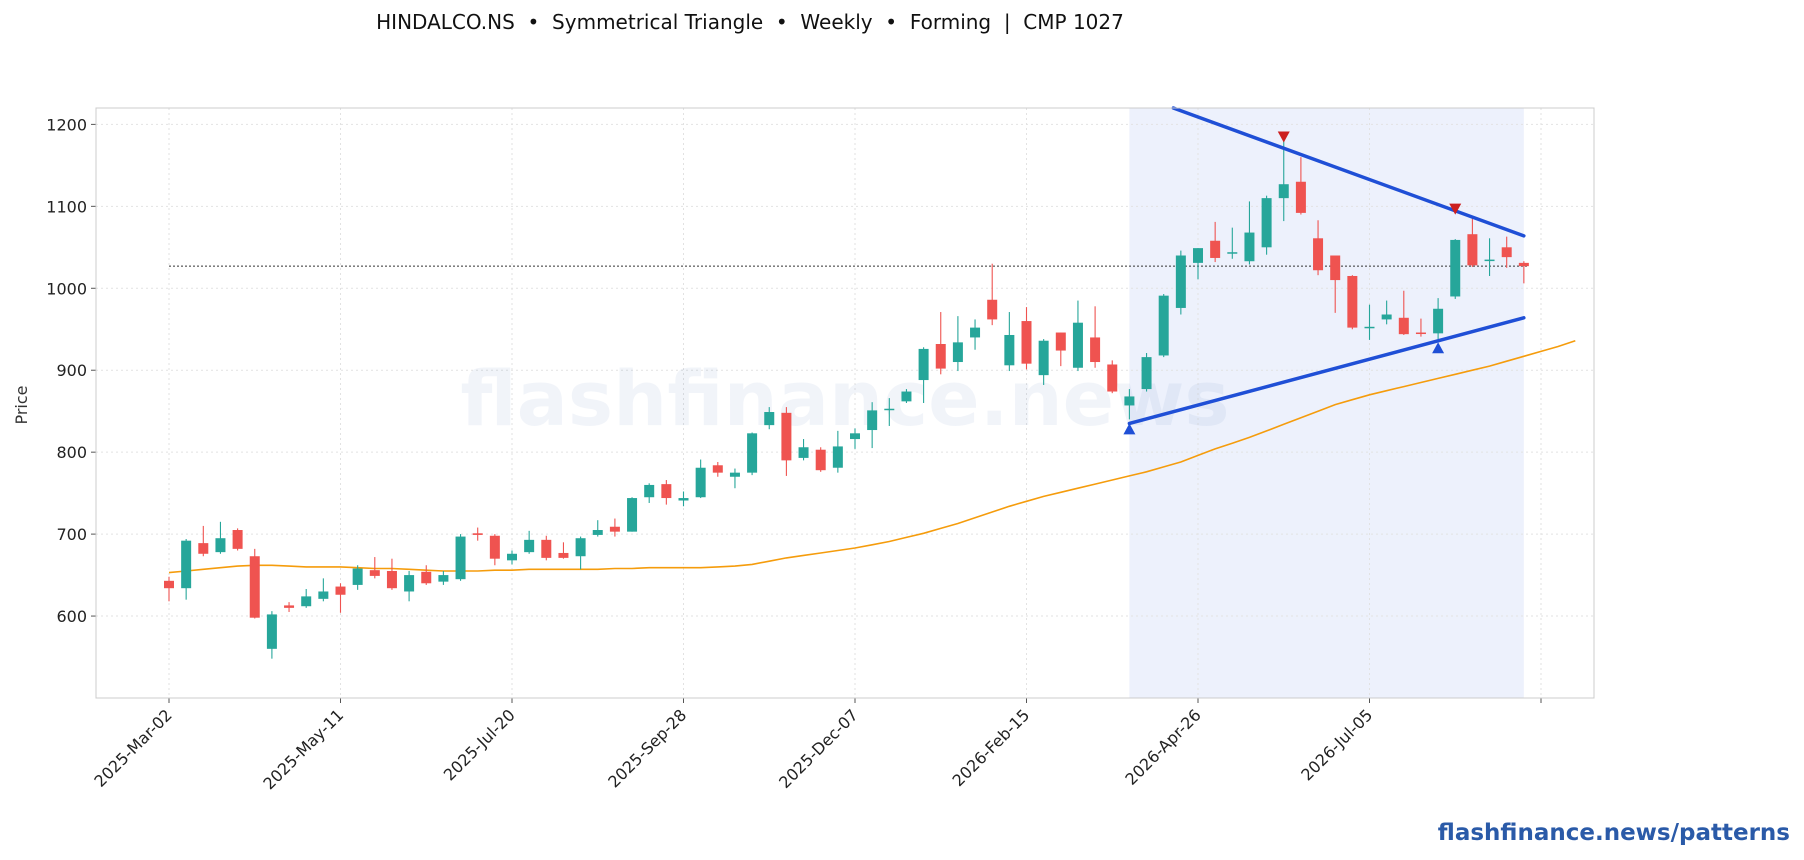  Describe the element at coordinates (991, 747) in the screenshot. I see `x-tick-label: 2026-Feb-15` at that location.